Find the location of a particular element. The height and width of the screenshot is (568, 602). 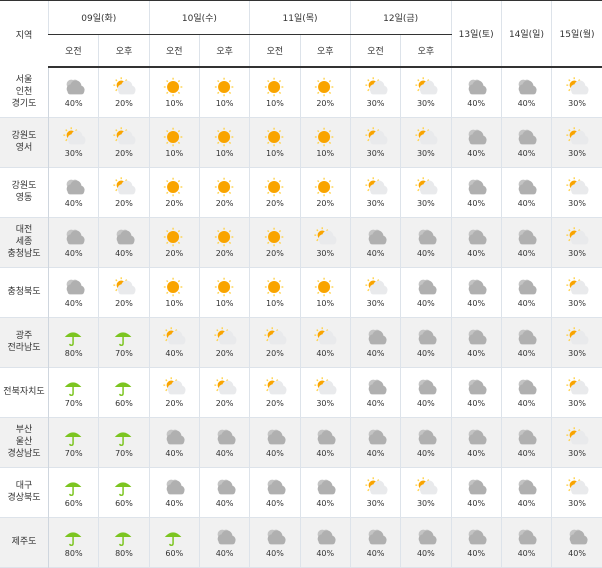

region-name: 강원도 영동 is located at coordinates (24, 192).